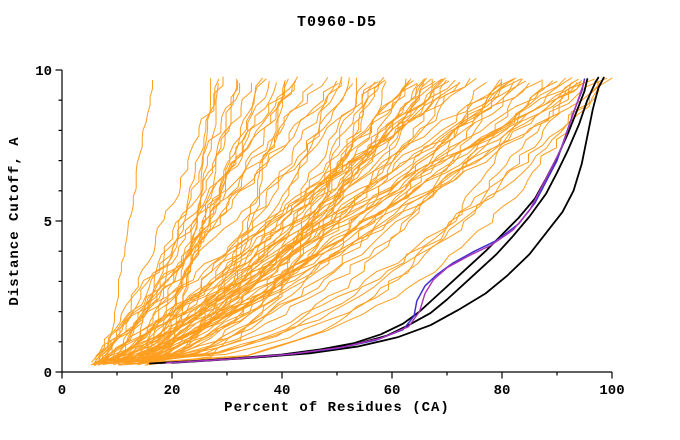 The image size is (680, 440). I want to click on x-tick-label: 40, so click(282, 391).